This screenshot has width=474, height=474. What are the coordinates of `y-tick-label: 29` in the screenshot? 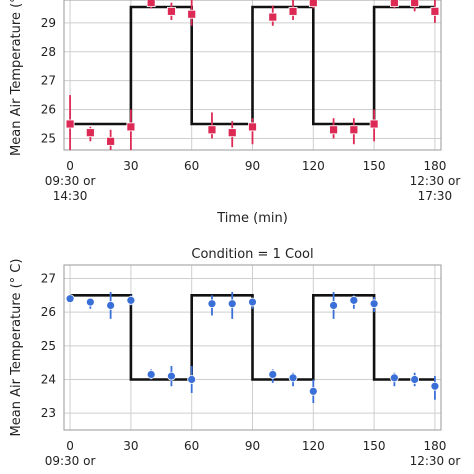 It's located at (48, 23).